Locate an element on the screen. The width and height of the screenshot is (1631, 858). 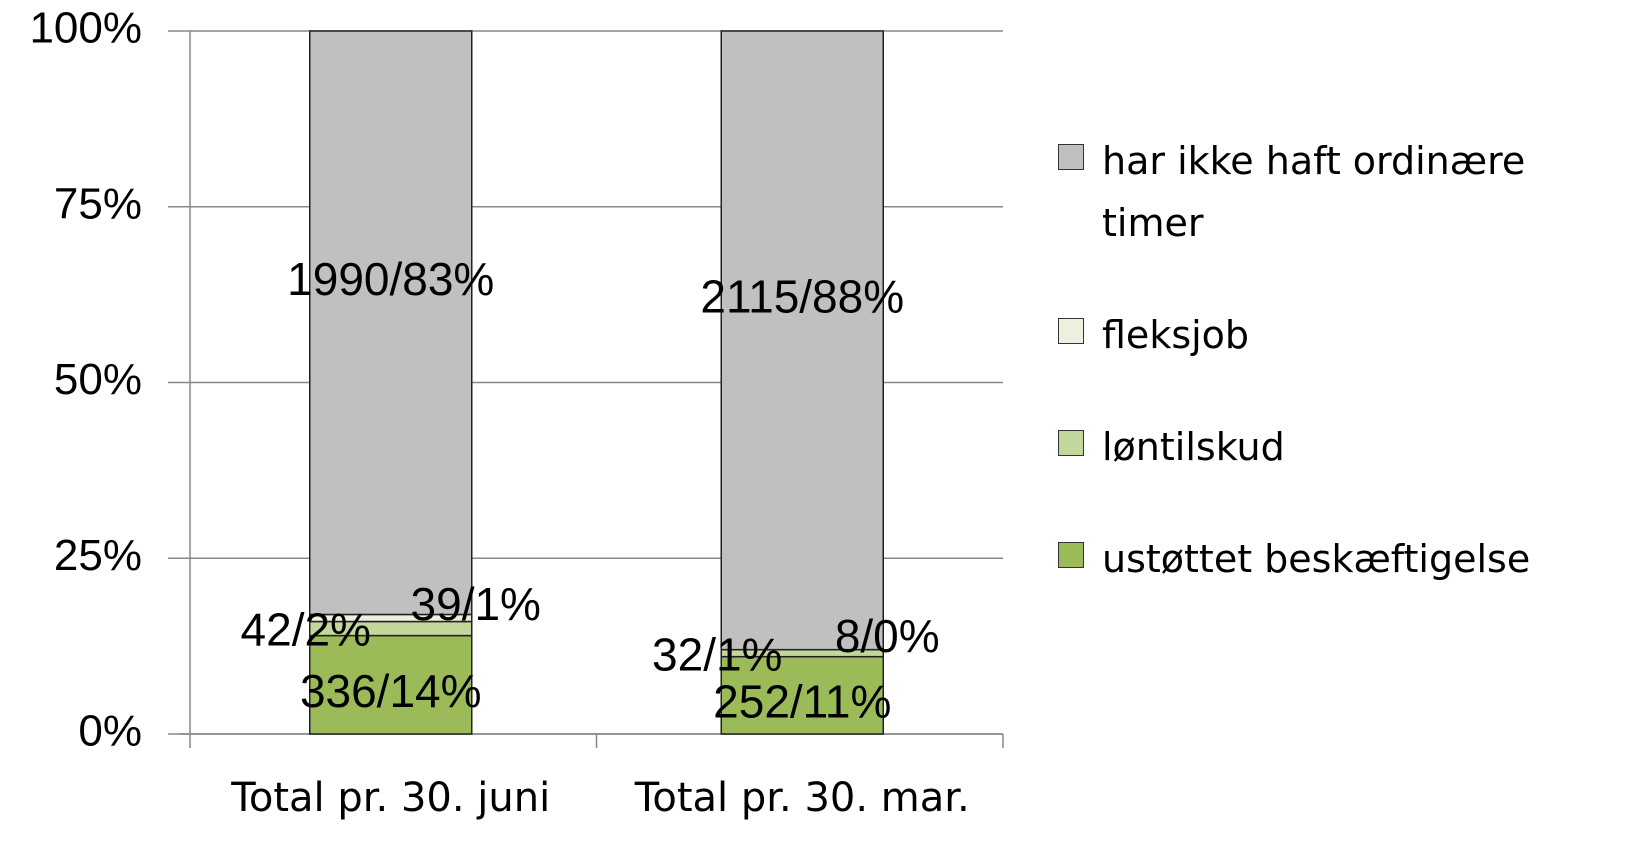
legend-item: ustøttet beskæftigelse is located at coordinates (1318, 559).